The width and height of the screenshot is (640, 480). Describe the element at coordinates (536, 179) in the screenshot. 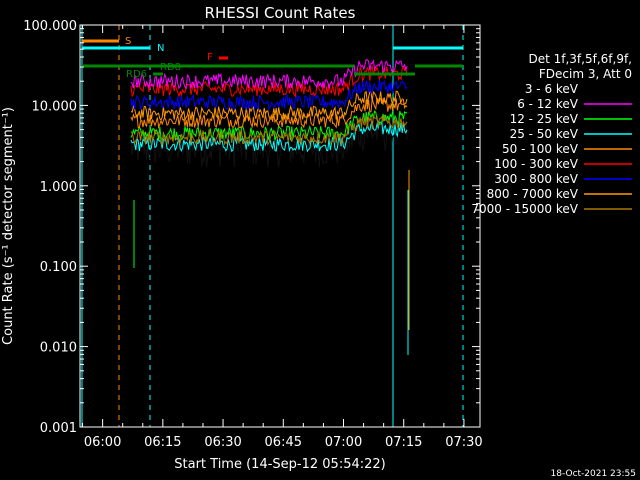

I see `legend-label: 300 - 800 keV` at that location.